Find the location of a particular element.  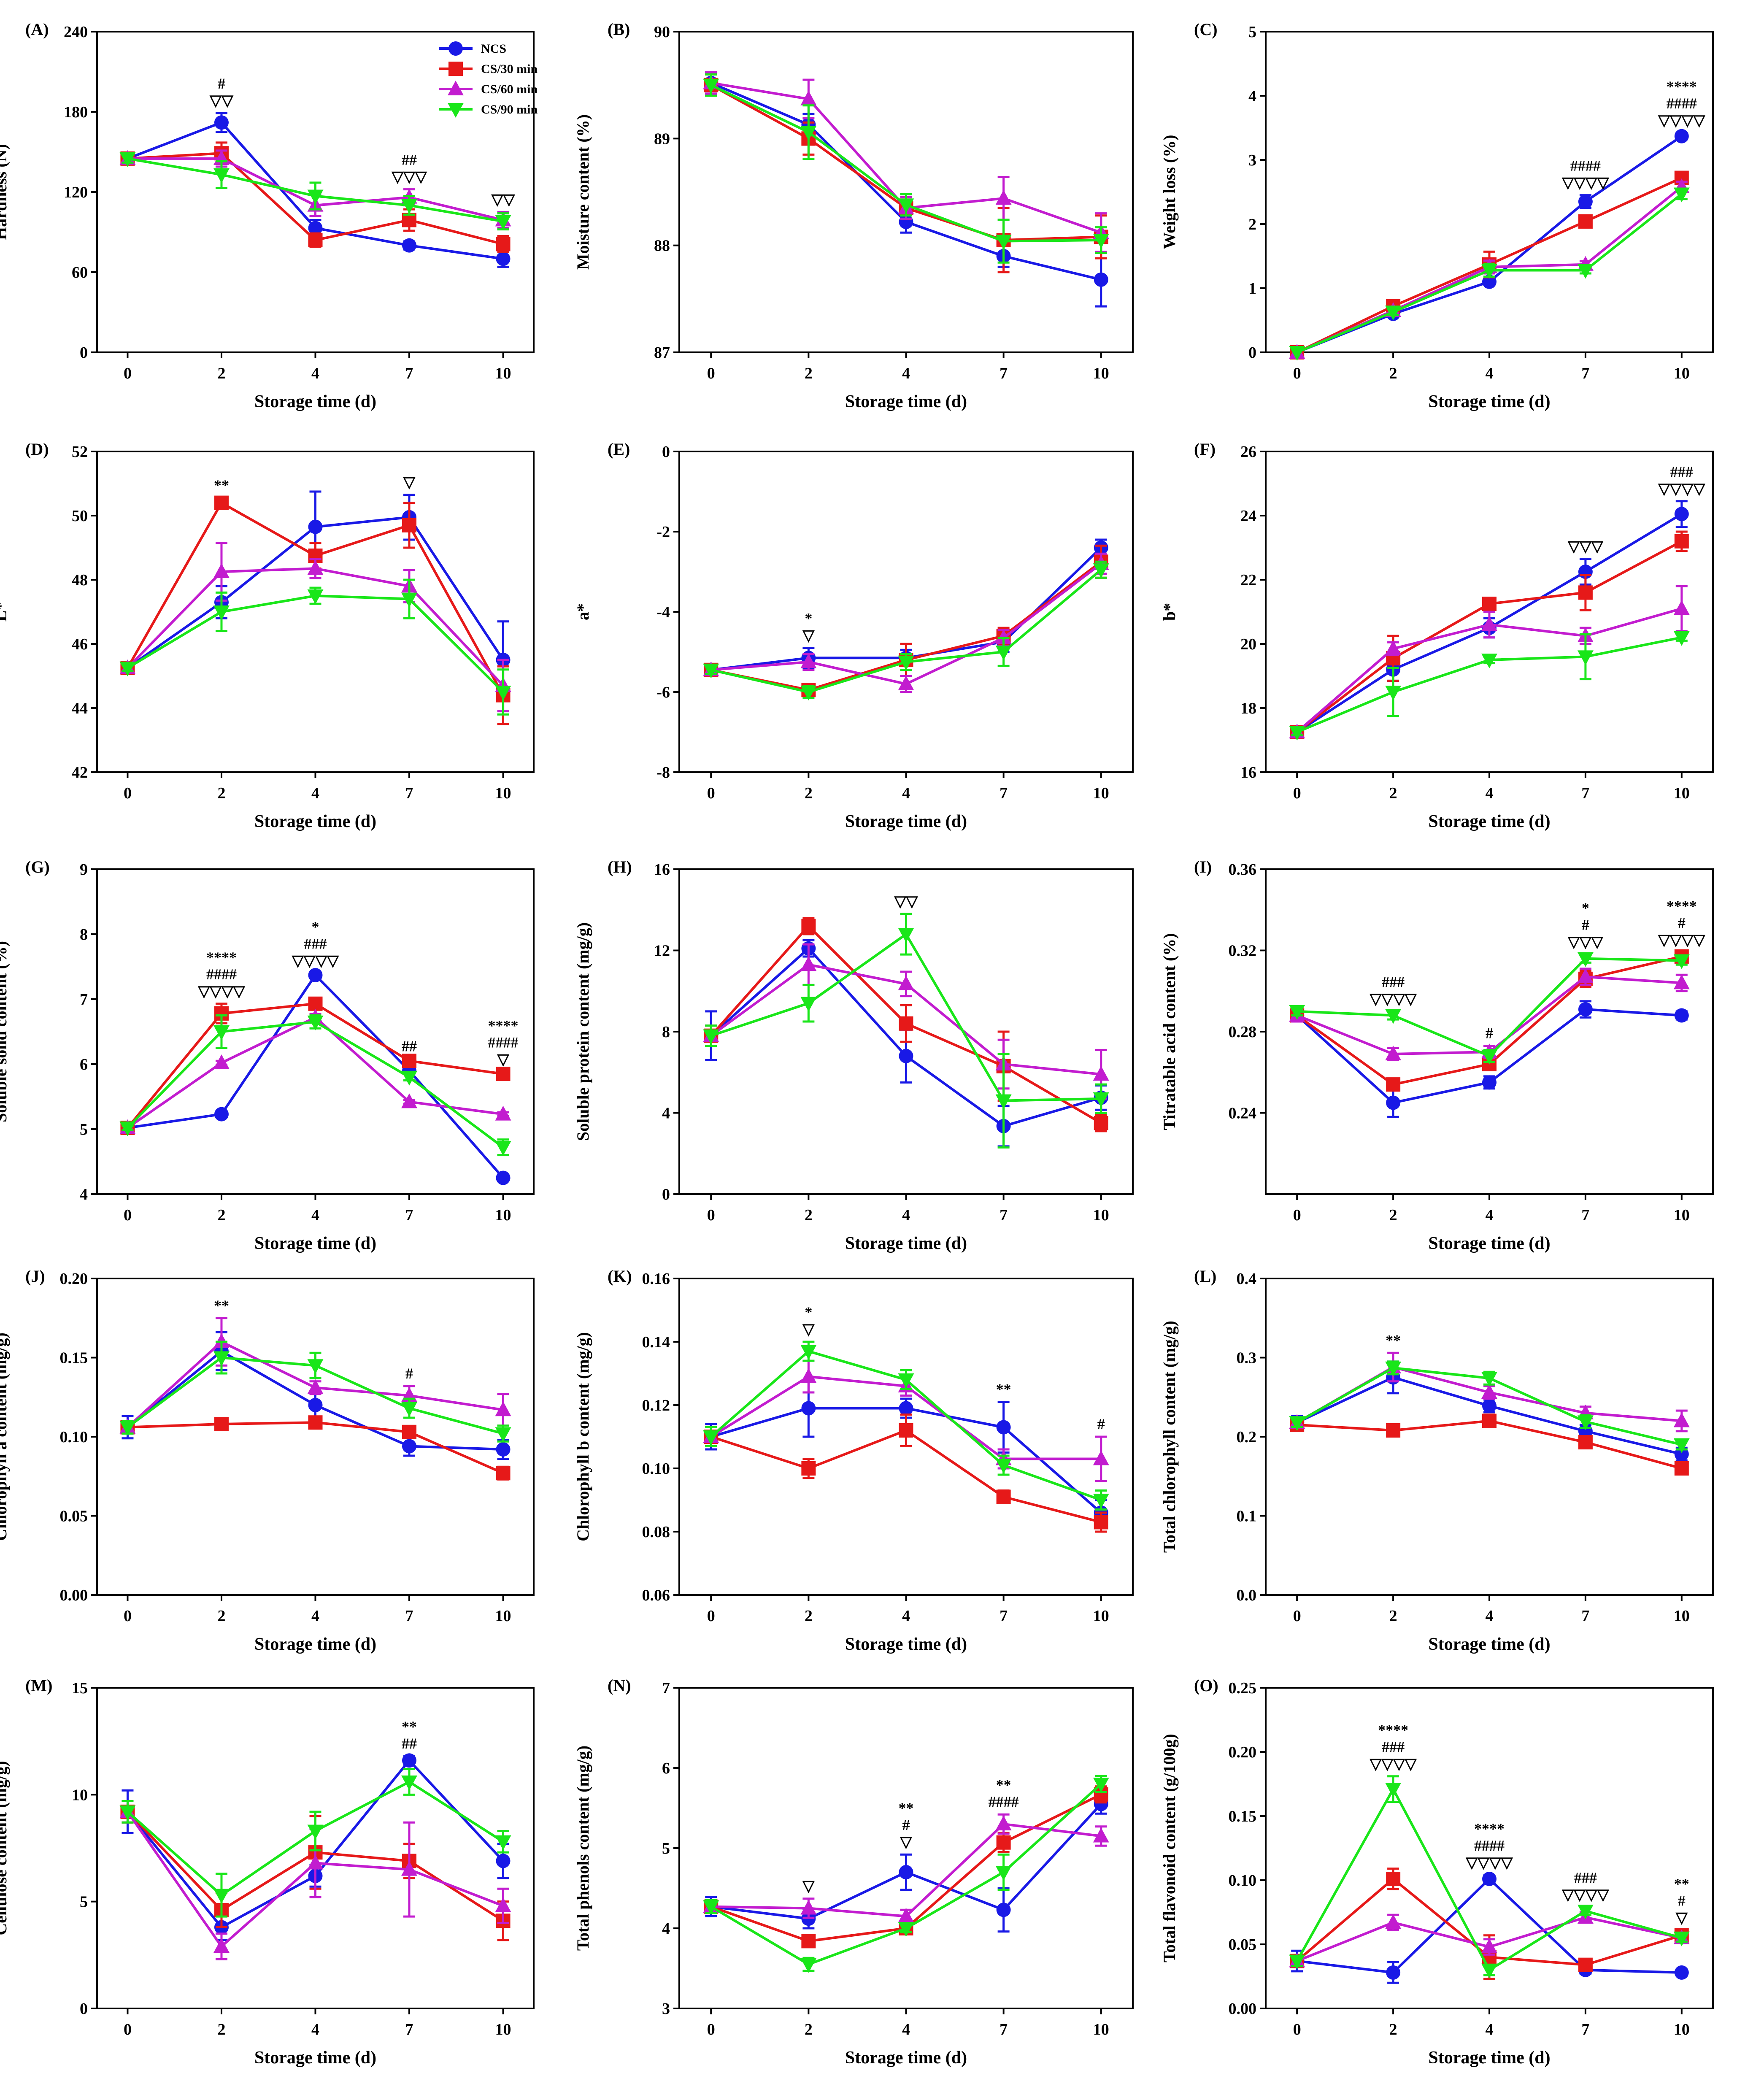

y-tick-label: 3 is located at coordinates (666, 2009).